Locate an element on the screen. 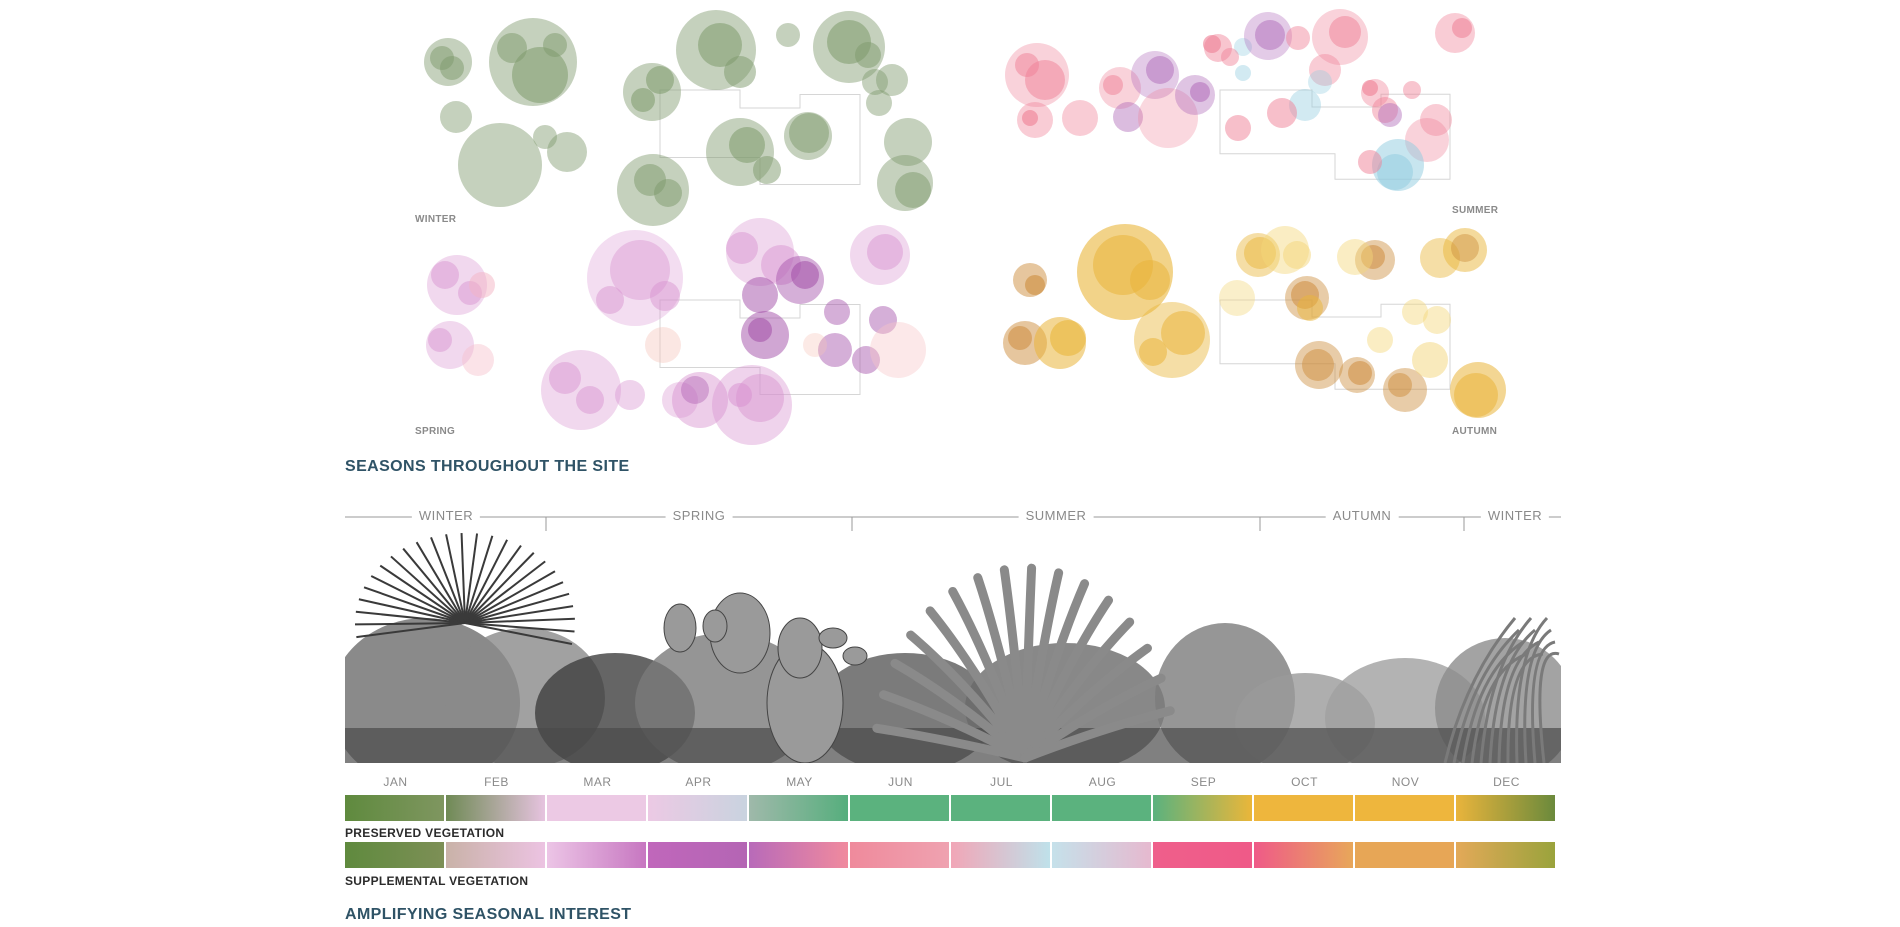 This screenshot has height=927, width=1900. preserved-segment-aug is located at coordinates (1101, 808).